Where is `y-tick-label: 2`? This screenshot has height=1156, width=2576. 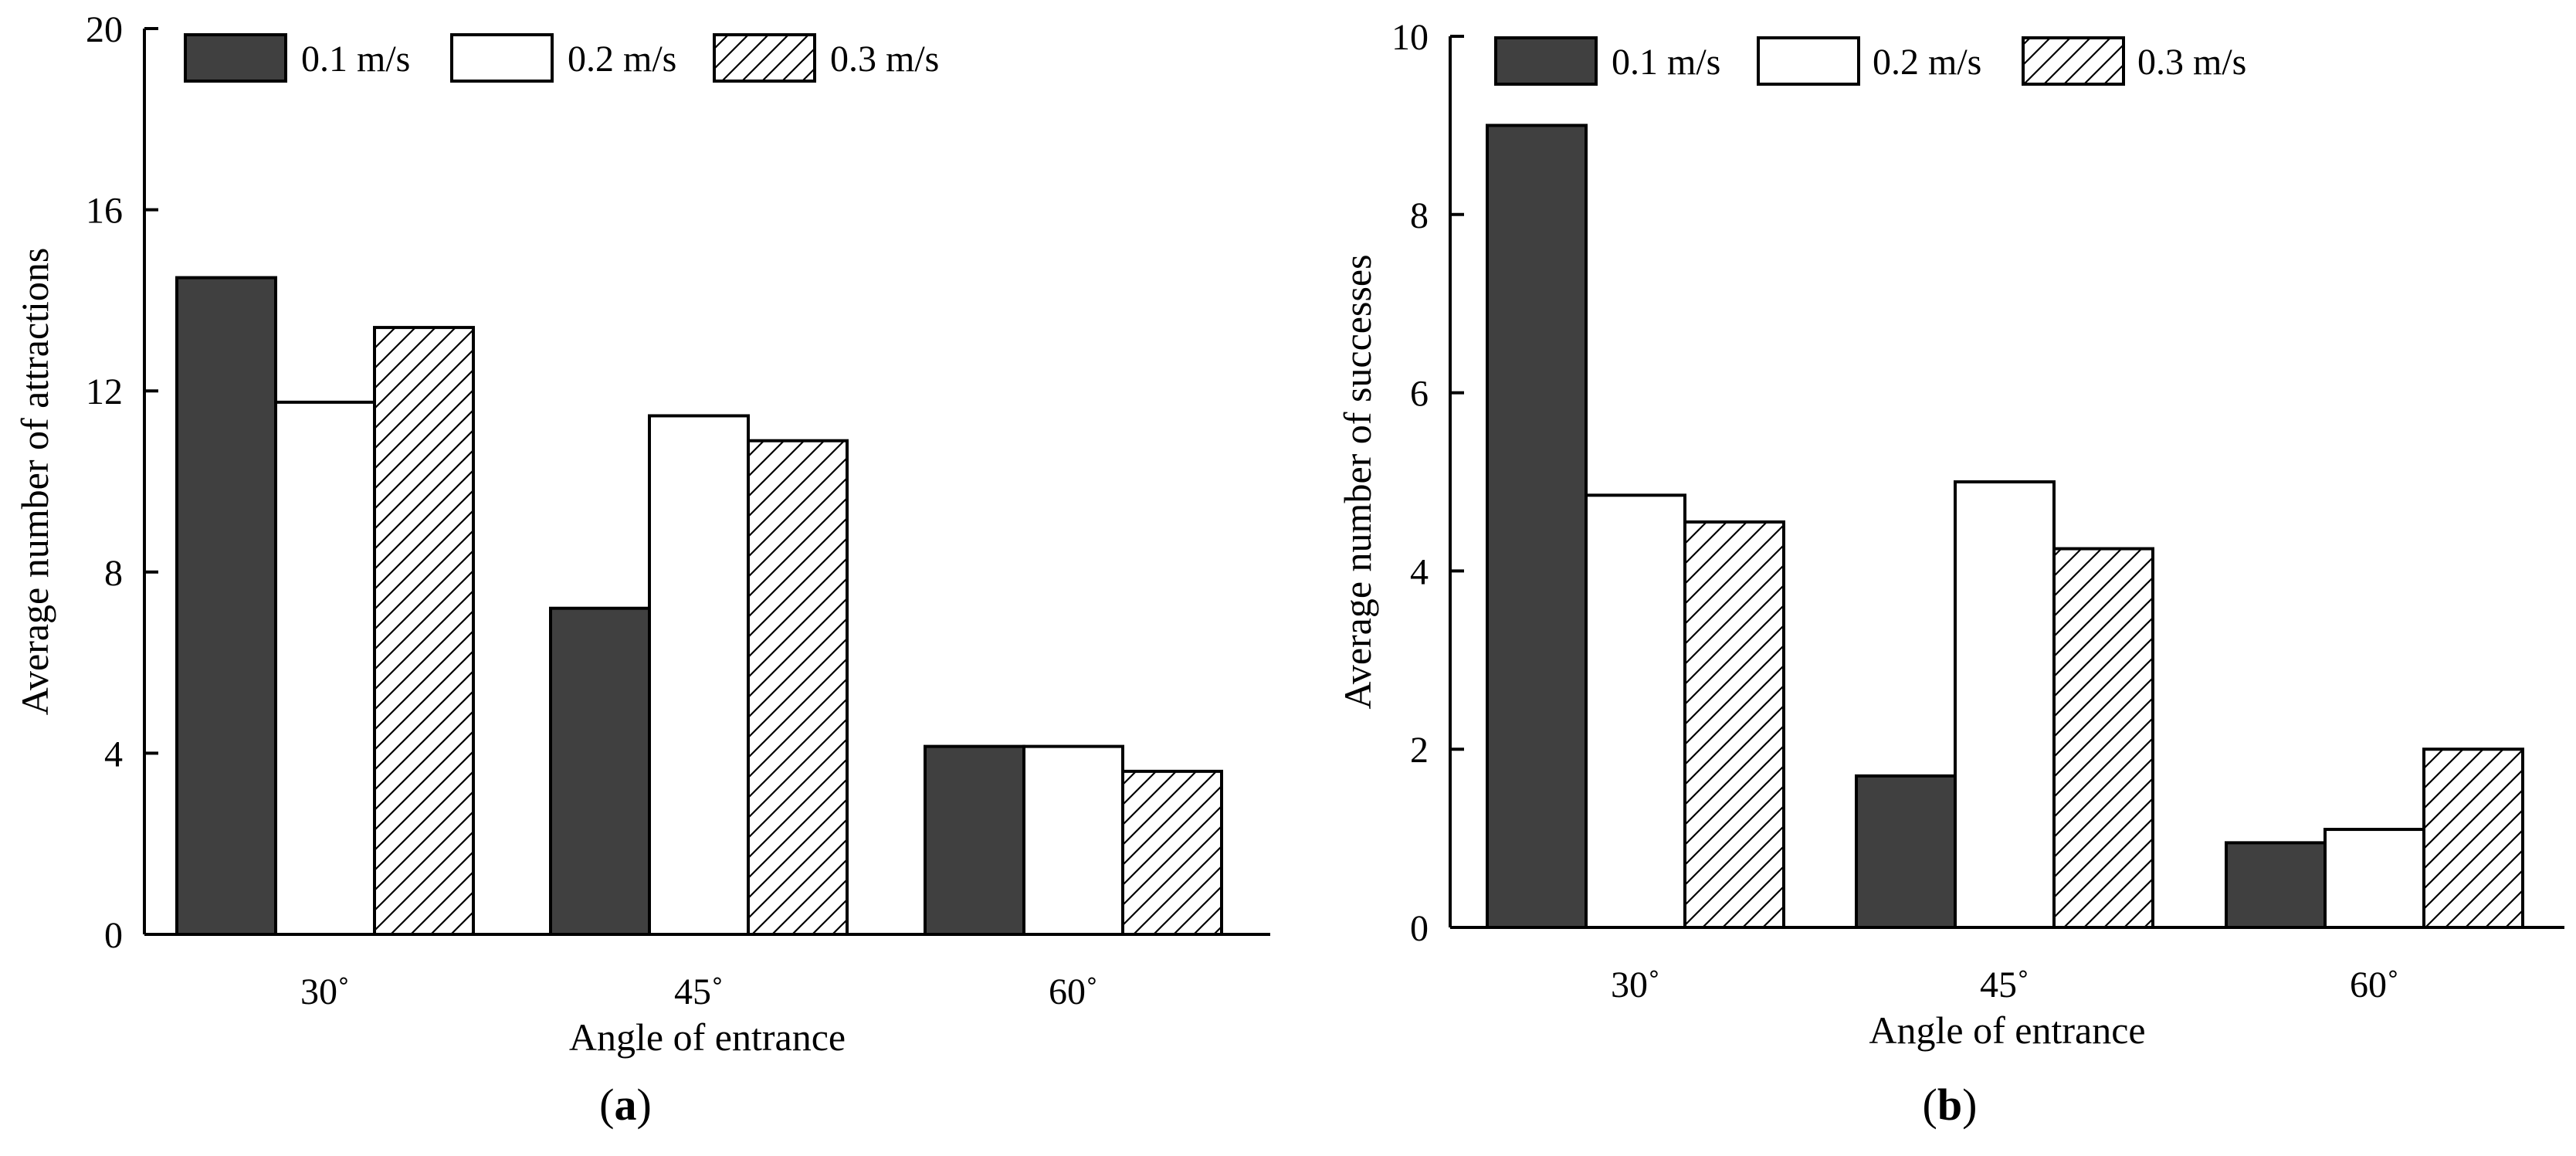 y-tick-label: 2 is located at coordinates (1419, 750).